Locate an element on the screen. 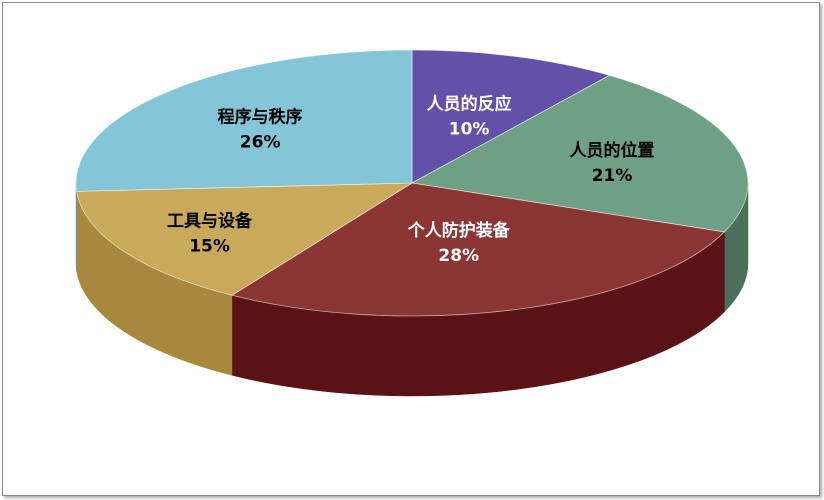 The width and height of the screenshot is (824, 500). slice-1-top is located at coordinates (579, 153).